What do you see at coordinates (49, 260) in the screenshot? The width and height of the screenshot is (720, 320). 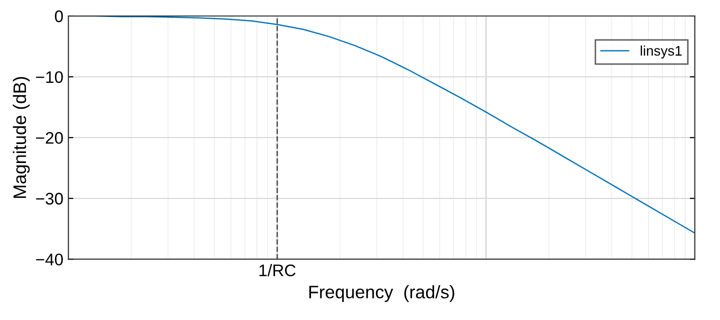 I see `y-tick-label: −40` at bounding box center [49, 260].